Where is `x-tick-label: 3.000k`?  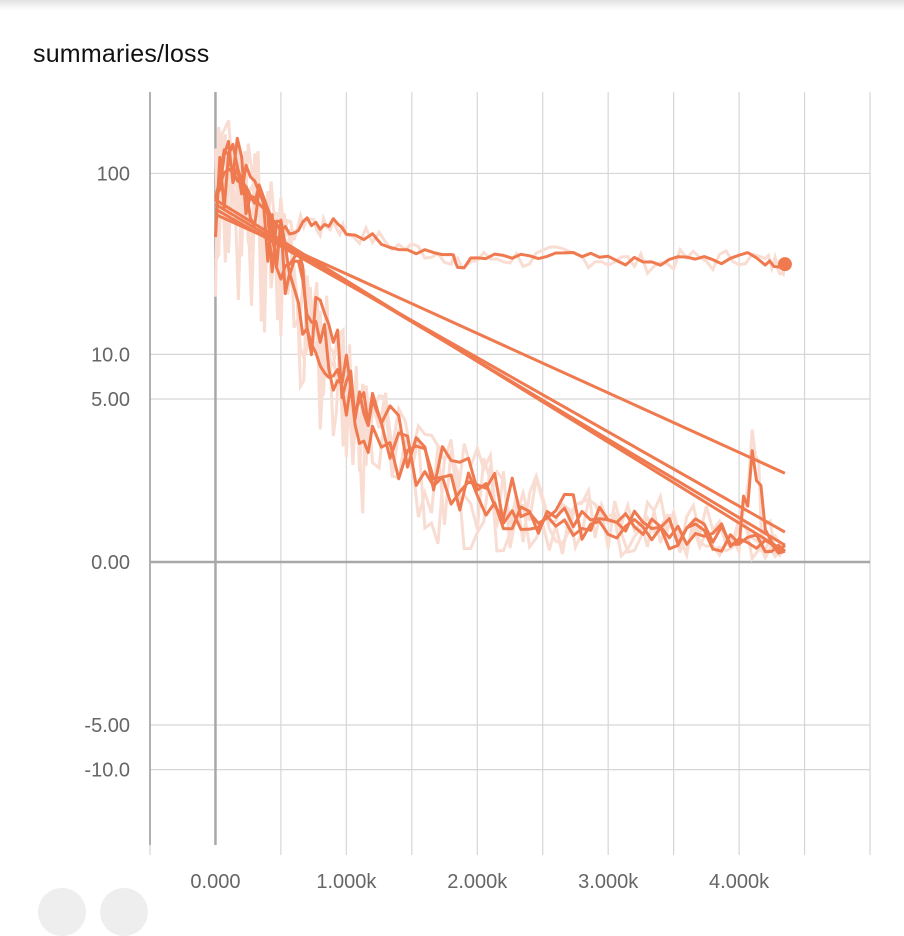
x-tick-label: 3.000k is located at coordinates (608, 882).